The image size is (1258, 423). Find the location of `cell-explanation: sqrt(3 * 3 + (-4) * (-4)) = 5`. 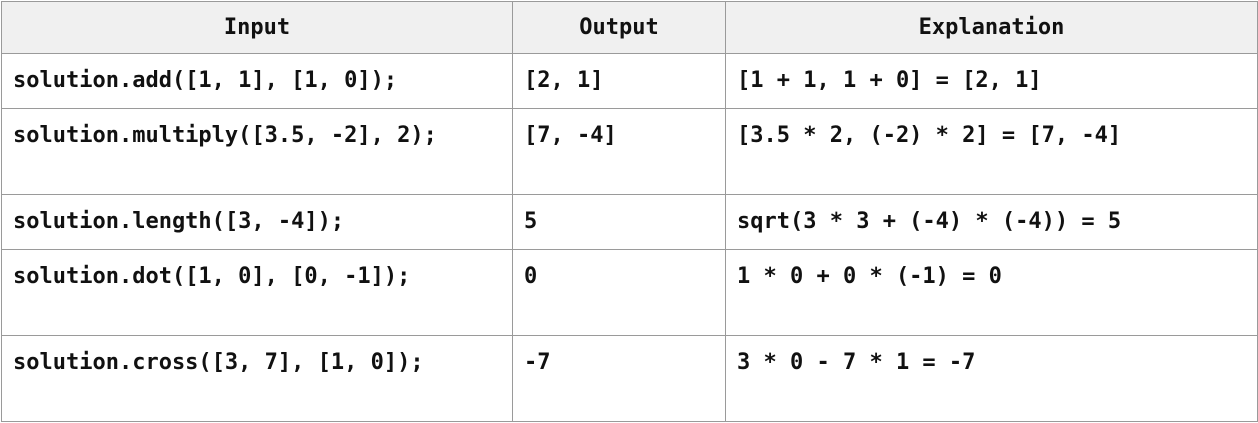

cell-explanation: sqrt(3 * 3 + (-4) * (-4)) = 5 is located at coordinates (991, 222).